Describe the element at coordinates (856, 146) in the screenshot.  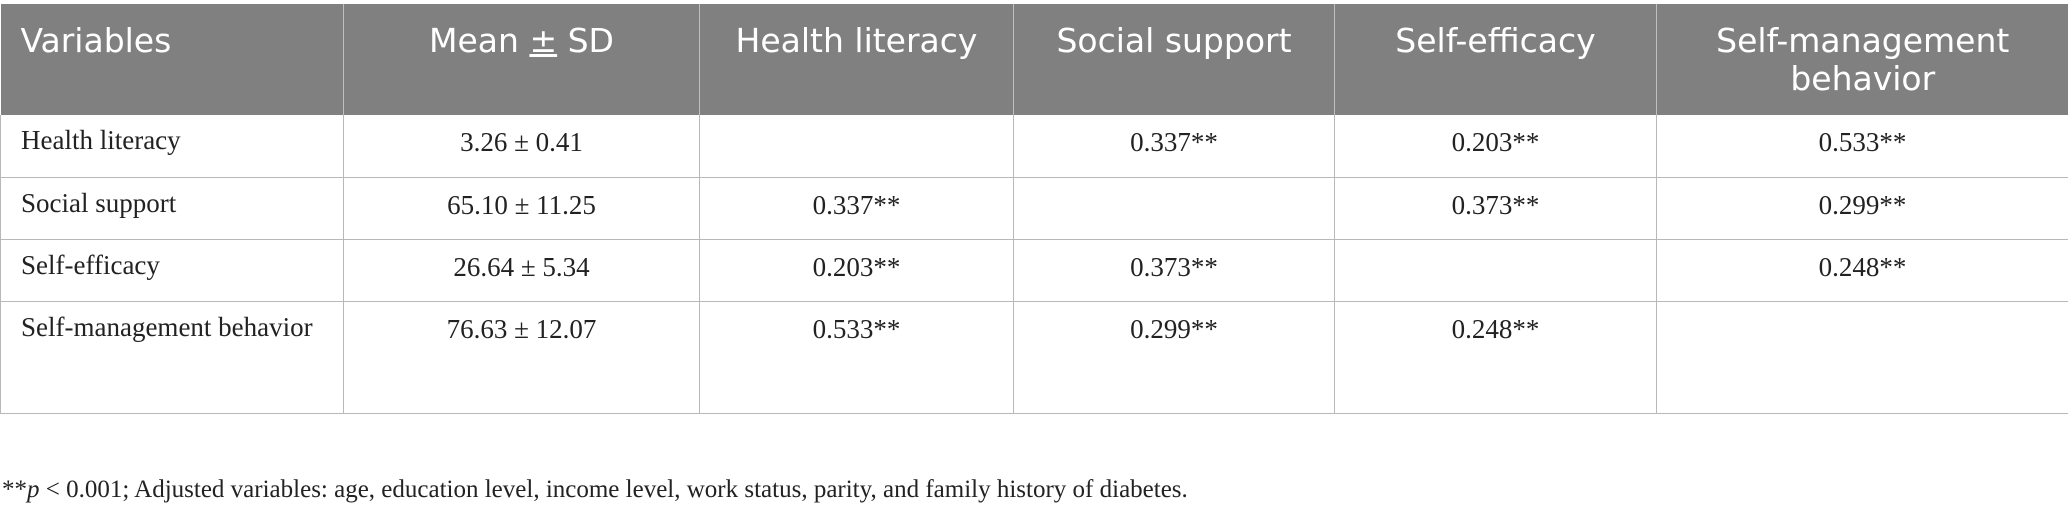
I see `cell-health-literacy` at that location.